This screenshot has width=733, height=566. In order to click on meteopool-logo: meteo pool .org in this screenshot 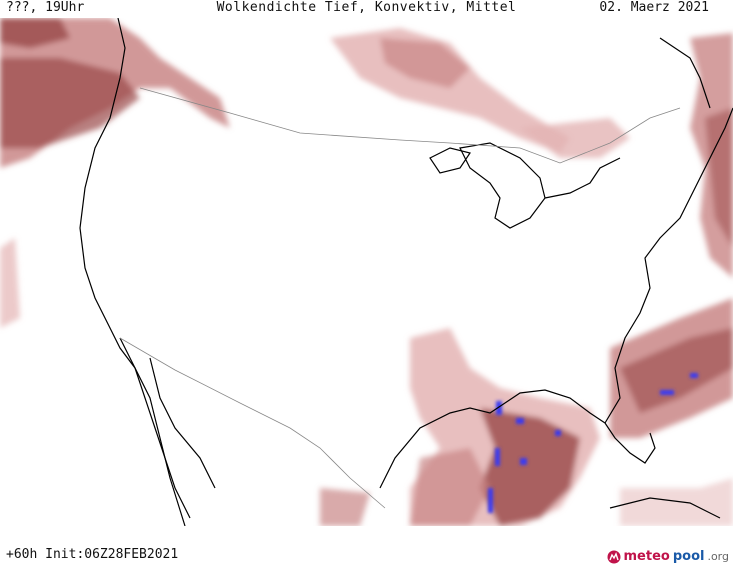, I will do `click(668, 556)`.